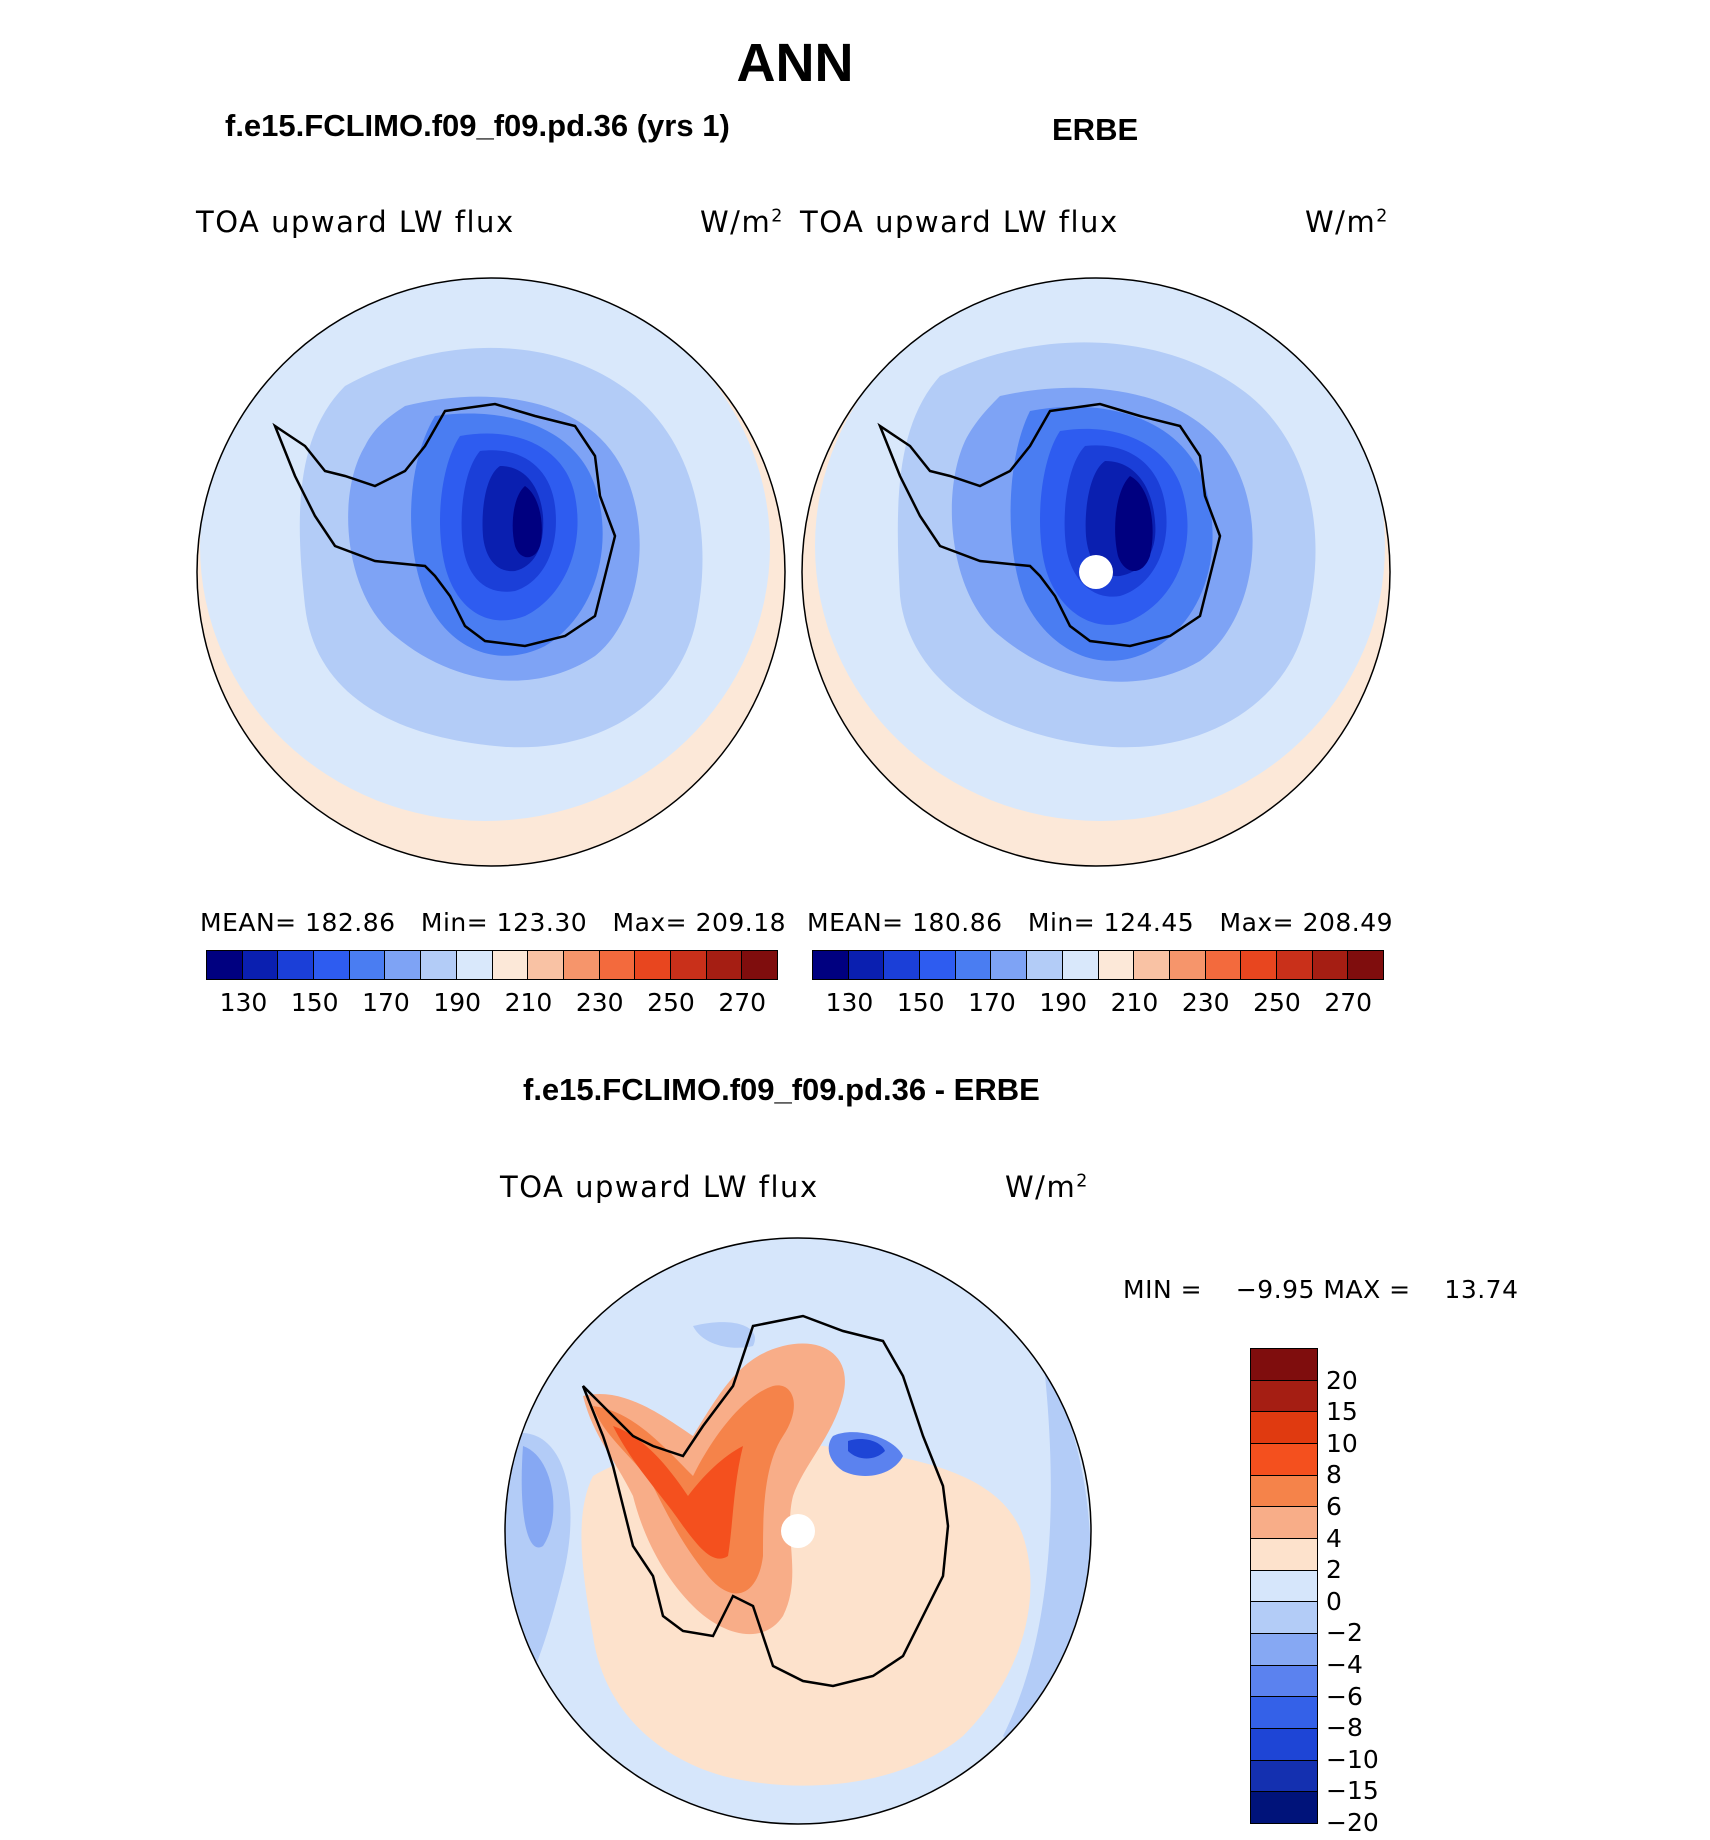 The width and height of the screenshot is (1710, 1840). I want to click on colorbar-tick-label: −4, so click(1344, 1664).